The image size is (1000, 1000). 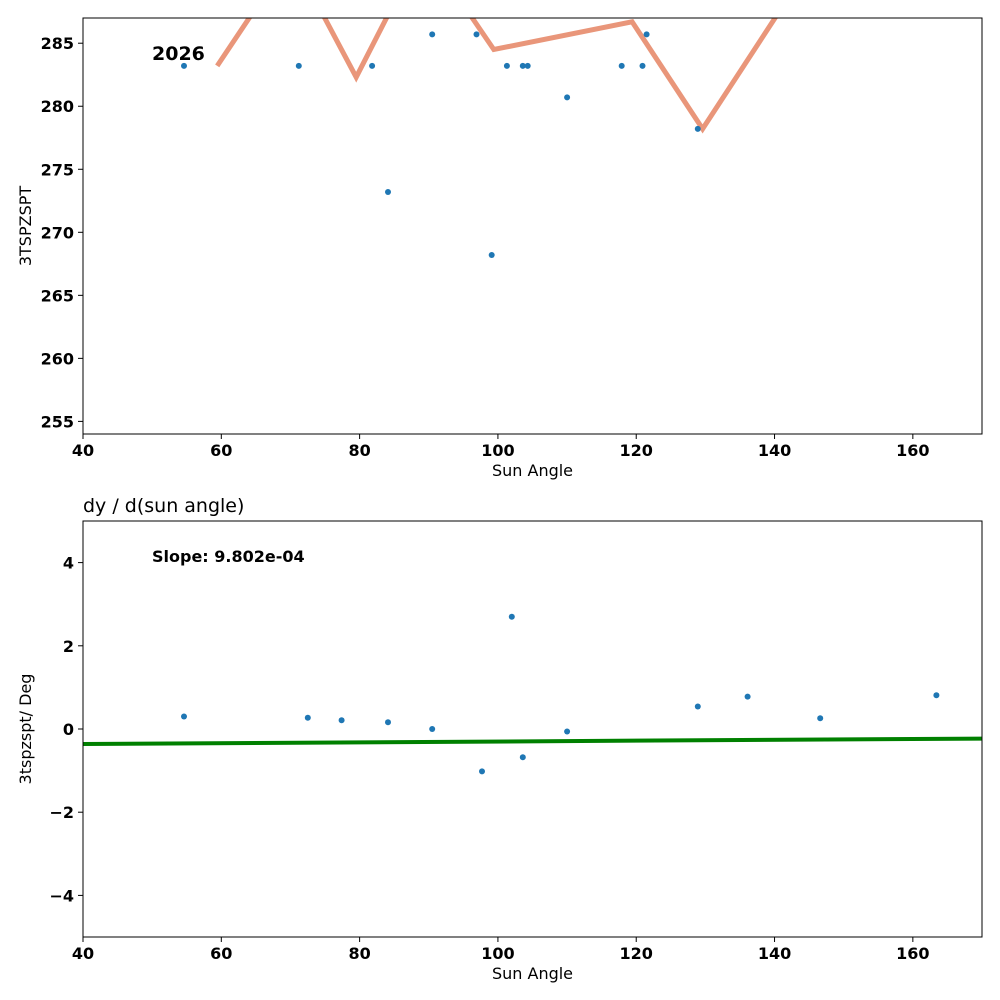 What do you see at coordinates (178, 54) in the screenshot?
I see `top-annotation: 2026` at bounding box center [178, 54].